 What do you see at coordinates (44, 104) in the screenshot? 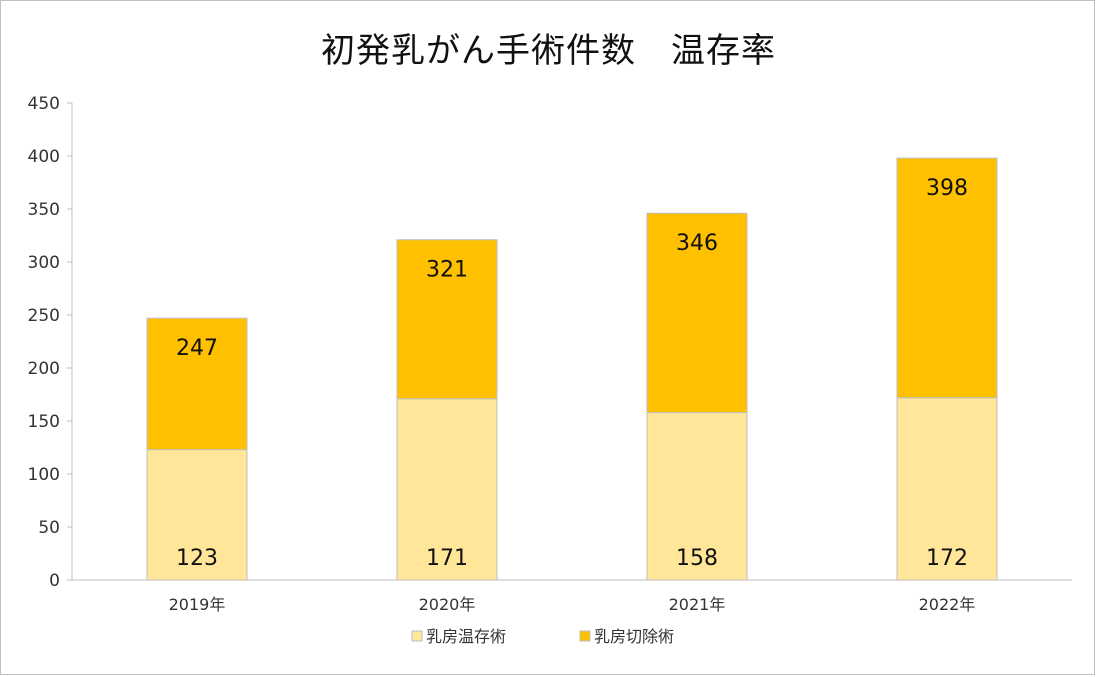
I see `y-tick-label: 450` at bounding box center [44, 104].